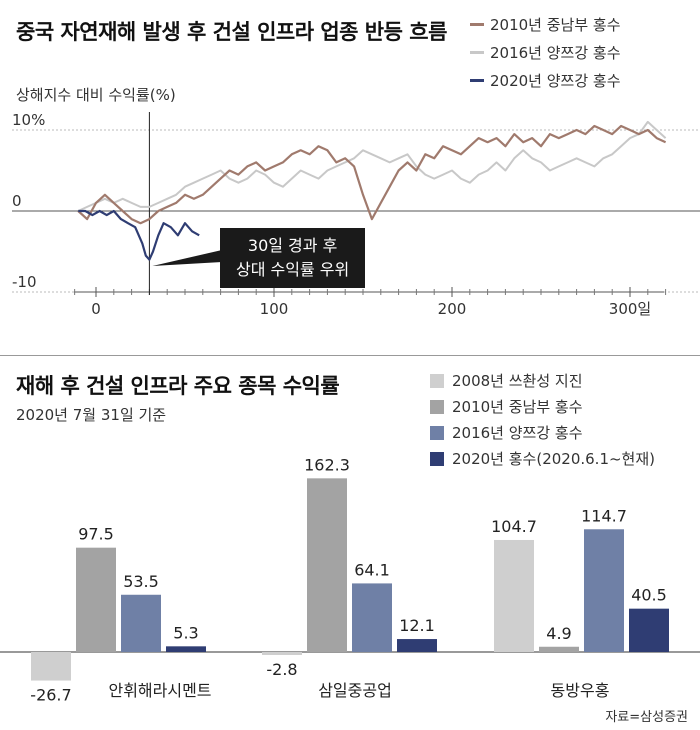  What do you see at coordinates (350, 355) in the screenshot?
I see `section-divider` at bounding box center [350, 355].